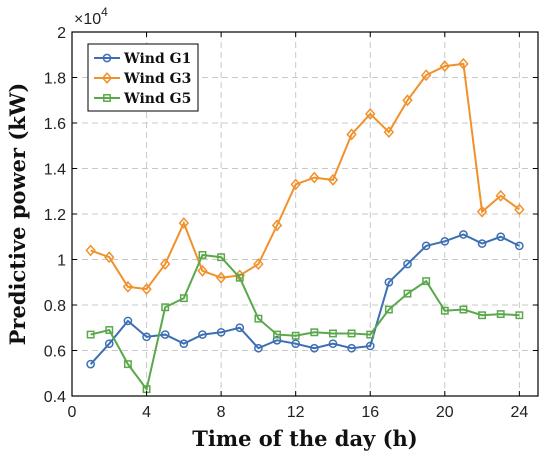 This screenshot has width=550, height=459. What do you see at coordinates (55, 124) in the screenshot?
I see `y-tick-label: 1.6` at bounding box center [55, 124].